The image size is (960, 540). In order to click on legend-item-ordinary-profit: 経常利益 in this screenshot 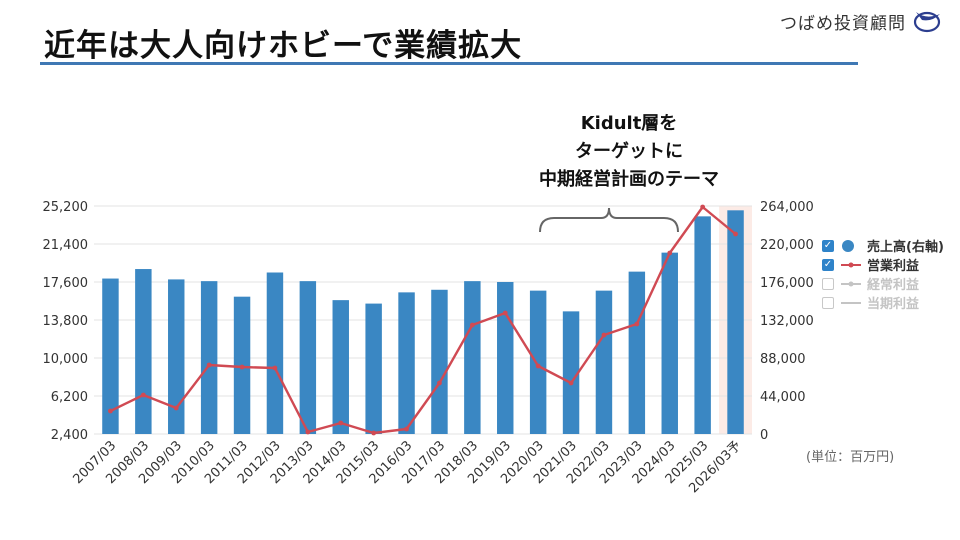, I will do `click(883, 283)`.